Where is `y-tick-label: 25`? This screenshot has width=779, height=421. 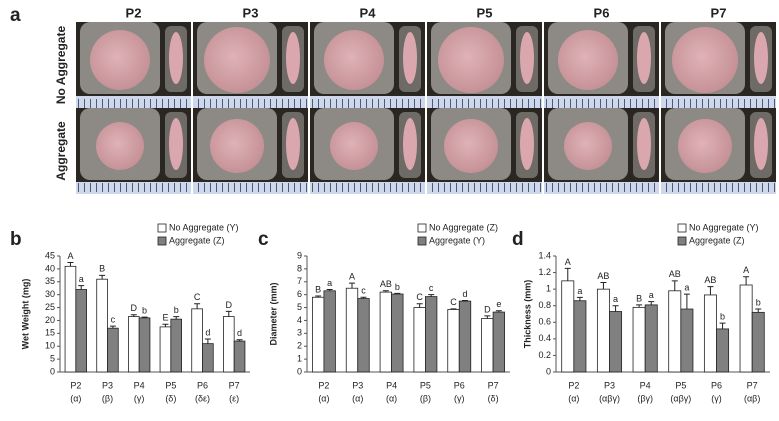 y-tick-label: 25 is located at coordinates (50, 307).